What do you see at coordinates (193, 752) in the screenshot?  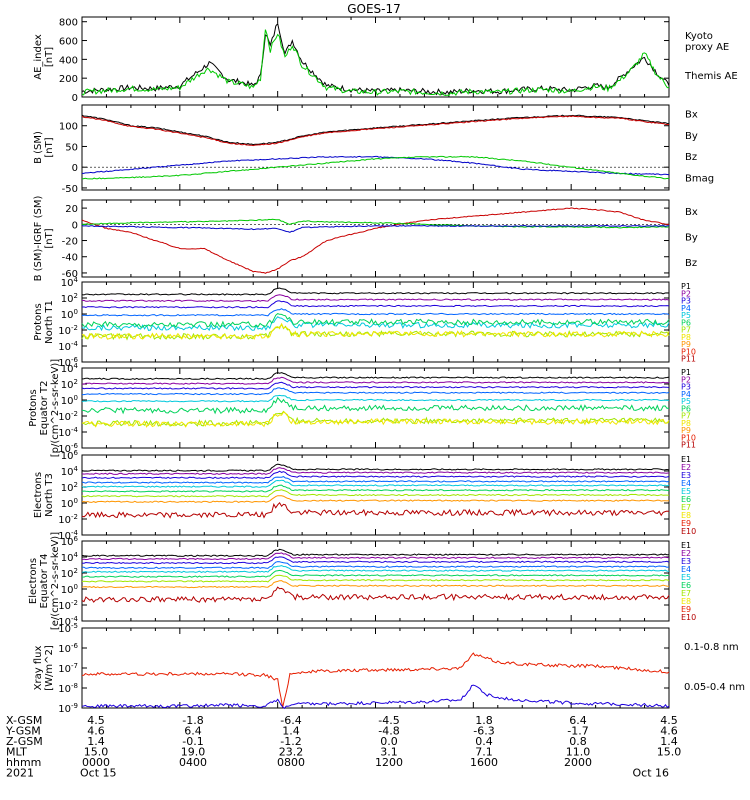 I see `x-axis-value: 19.0` at bounding box center [193, 752].